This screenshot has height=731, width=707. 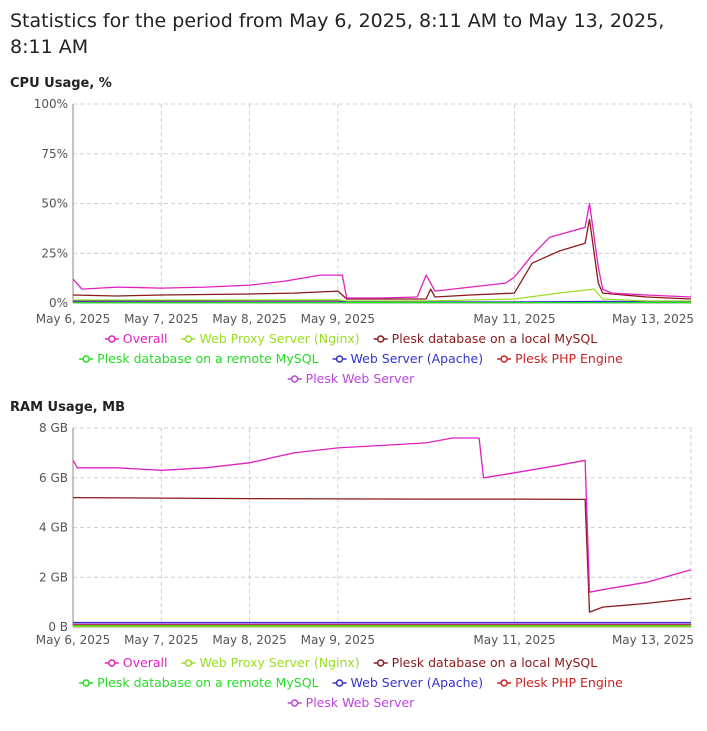 I want to click on y-tick-label: 8 GB, so click(x=53, y=428).